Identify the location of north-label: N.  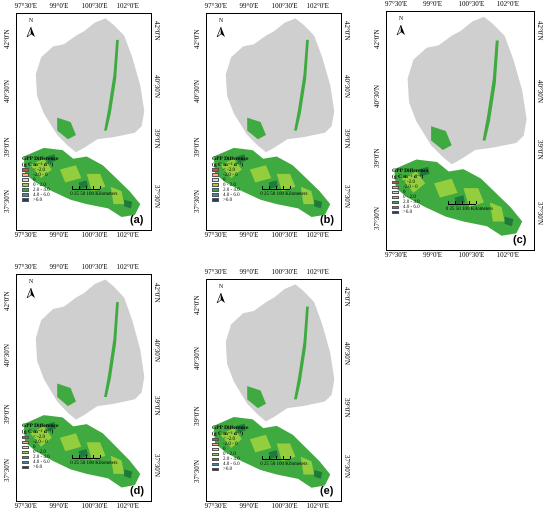
(401, 19).